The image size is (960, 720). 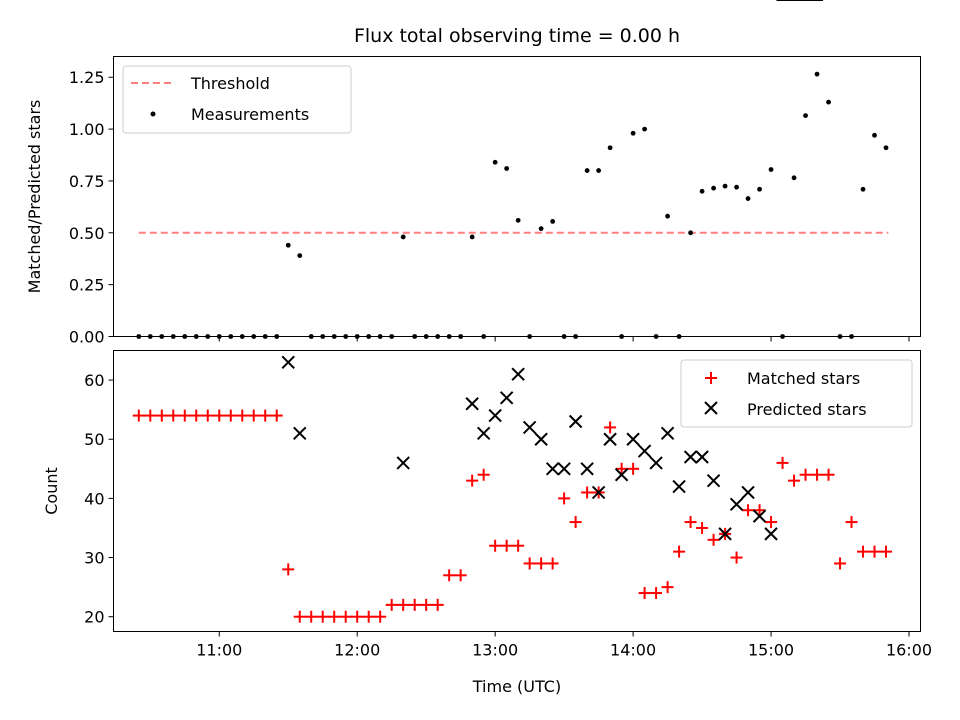 I want to click on x-tick-label: 11:00, so click(x=219, y=650).